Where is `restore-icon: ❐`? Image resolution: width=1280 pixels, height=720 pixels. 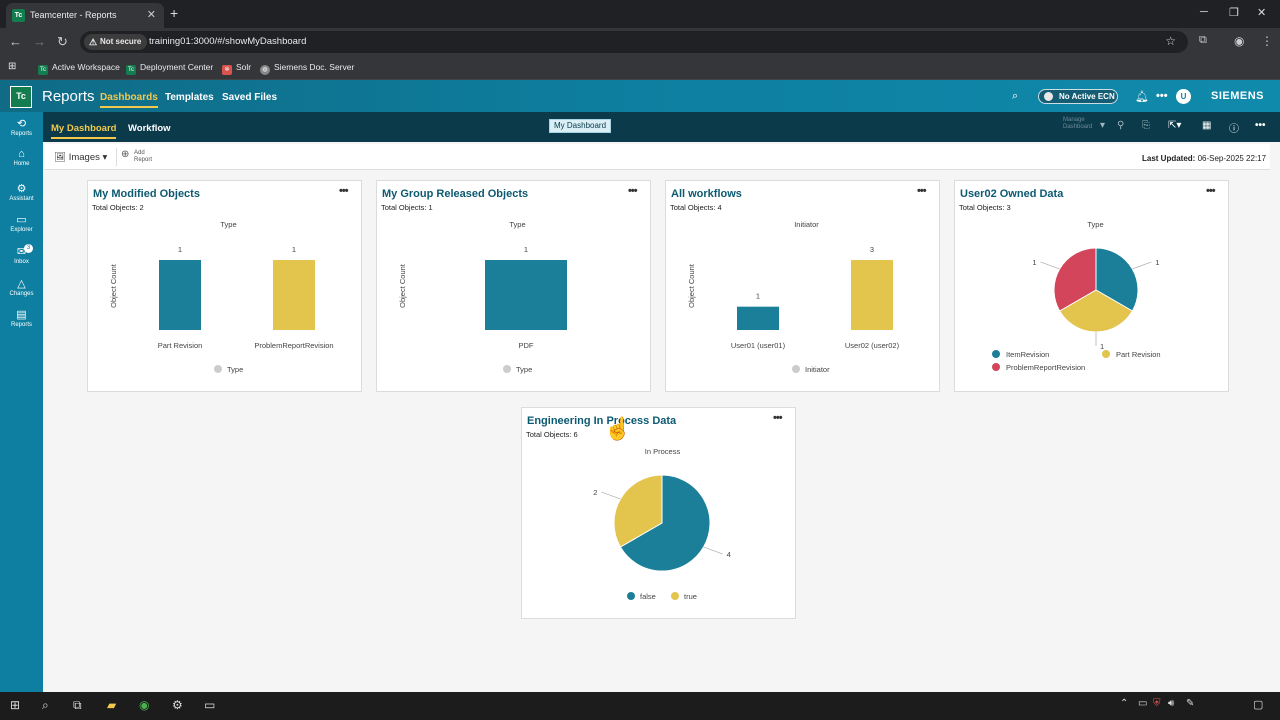
restore-icon: ❐ is located at coordinates (1234, 13).